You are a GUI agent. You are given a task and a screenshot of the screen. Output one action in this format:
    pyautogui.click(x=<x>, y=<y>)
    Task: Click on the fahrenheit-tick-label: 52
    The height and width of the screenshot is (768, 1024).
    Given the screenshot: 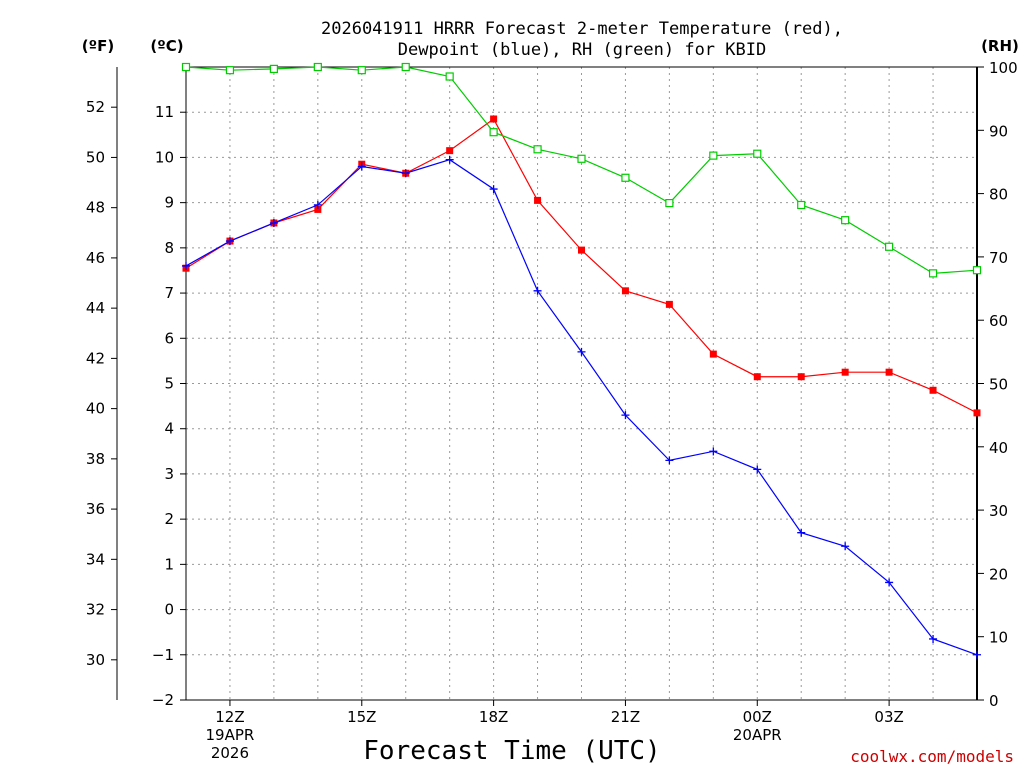 What is the action you would take?
    pyautogui.click(x=95, y=107)
    